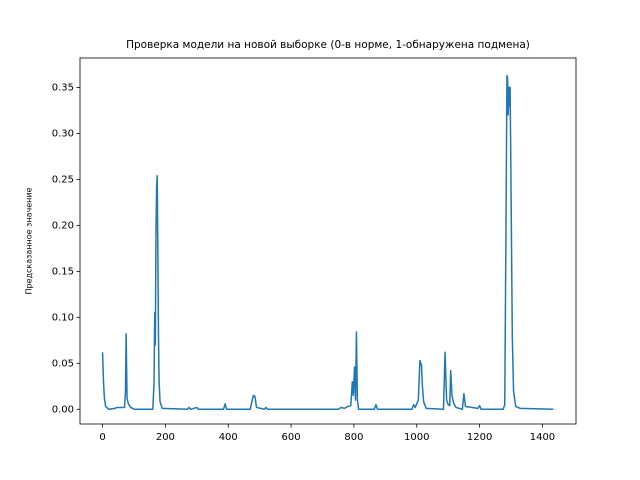 The width and height of the screenshot is (640, 480). What do you see at coordinates (542, 437) in the screenshot?
I see `x-tick-label: 1400` at bounding box center [542, 437].